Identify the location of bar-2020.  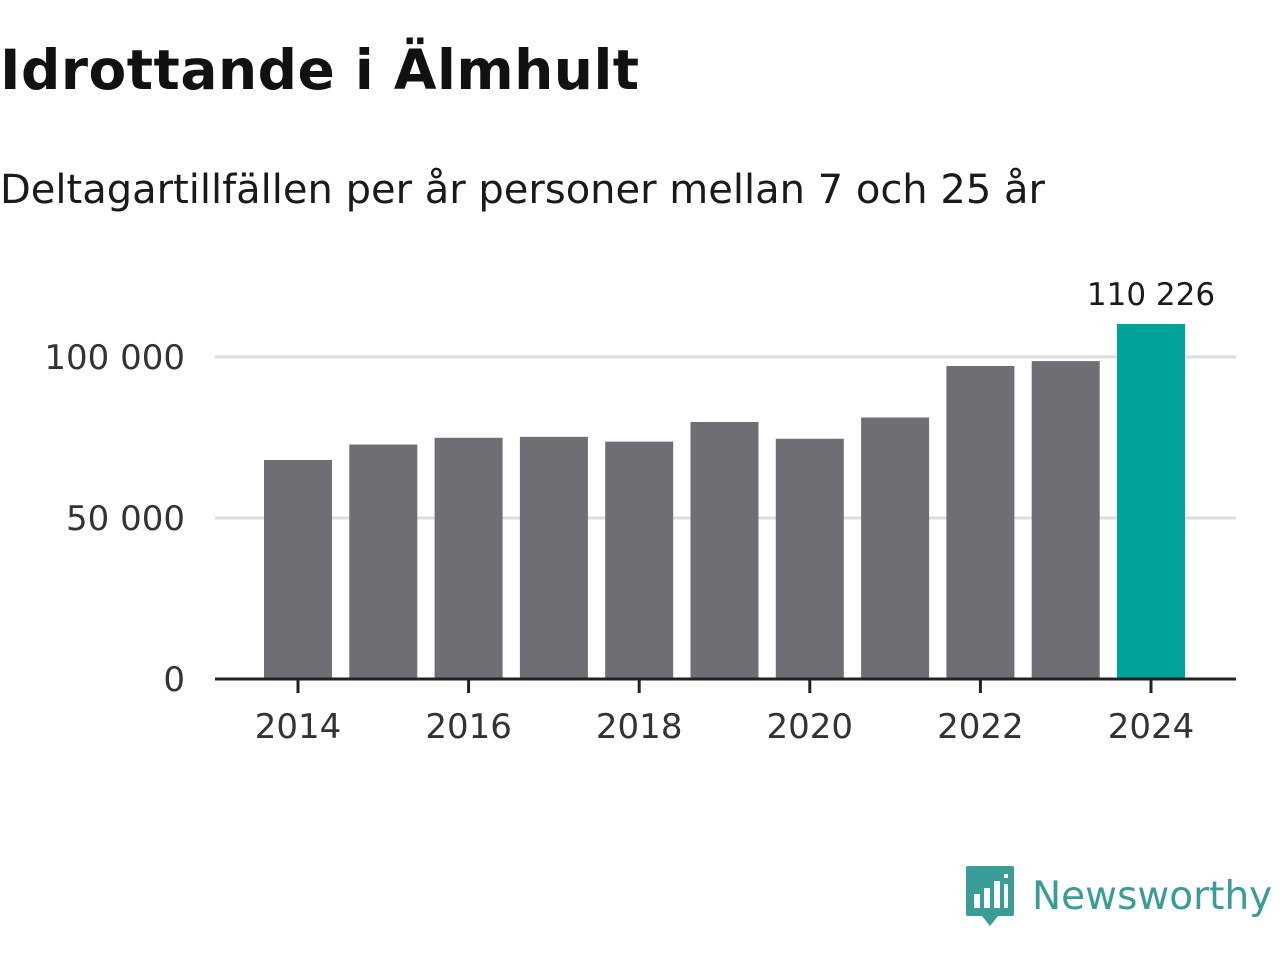
(809, 558).